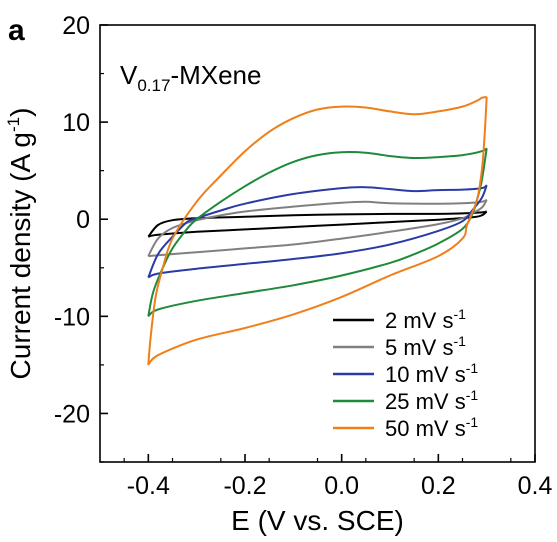 This screenshot has height=542, width=557. Describe the element at coordinates (341, 486) in the screenshot. I see `x-tick-label: 0.0` at that location.